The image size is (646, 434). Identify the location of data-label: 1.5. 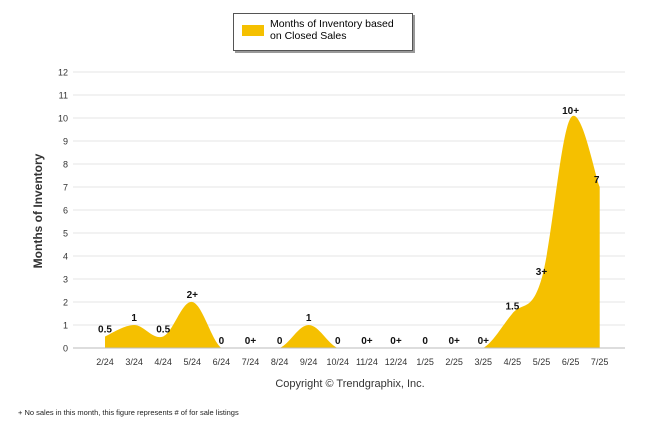
(512, 307).